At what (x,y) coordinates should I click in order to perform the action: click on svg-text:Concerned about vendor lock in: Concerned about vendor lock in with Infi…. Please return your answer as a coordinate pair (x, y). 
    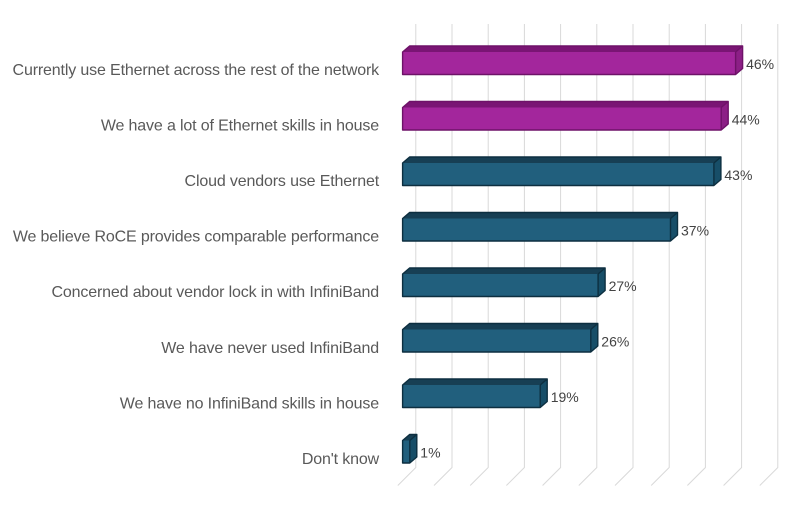
    Looking at the image, I should click on (215, 292).